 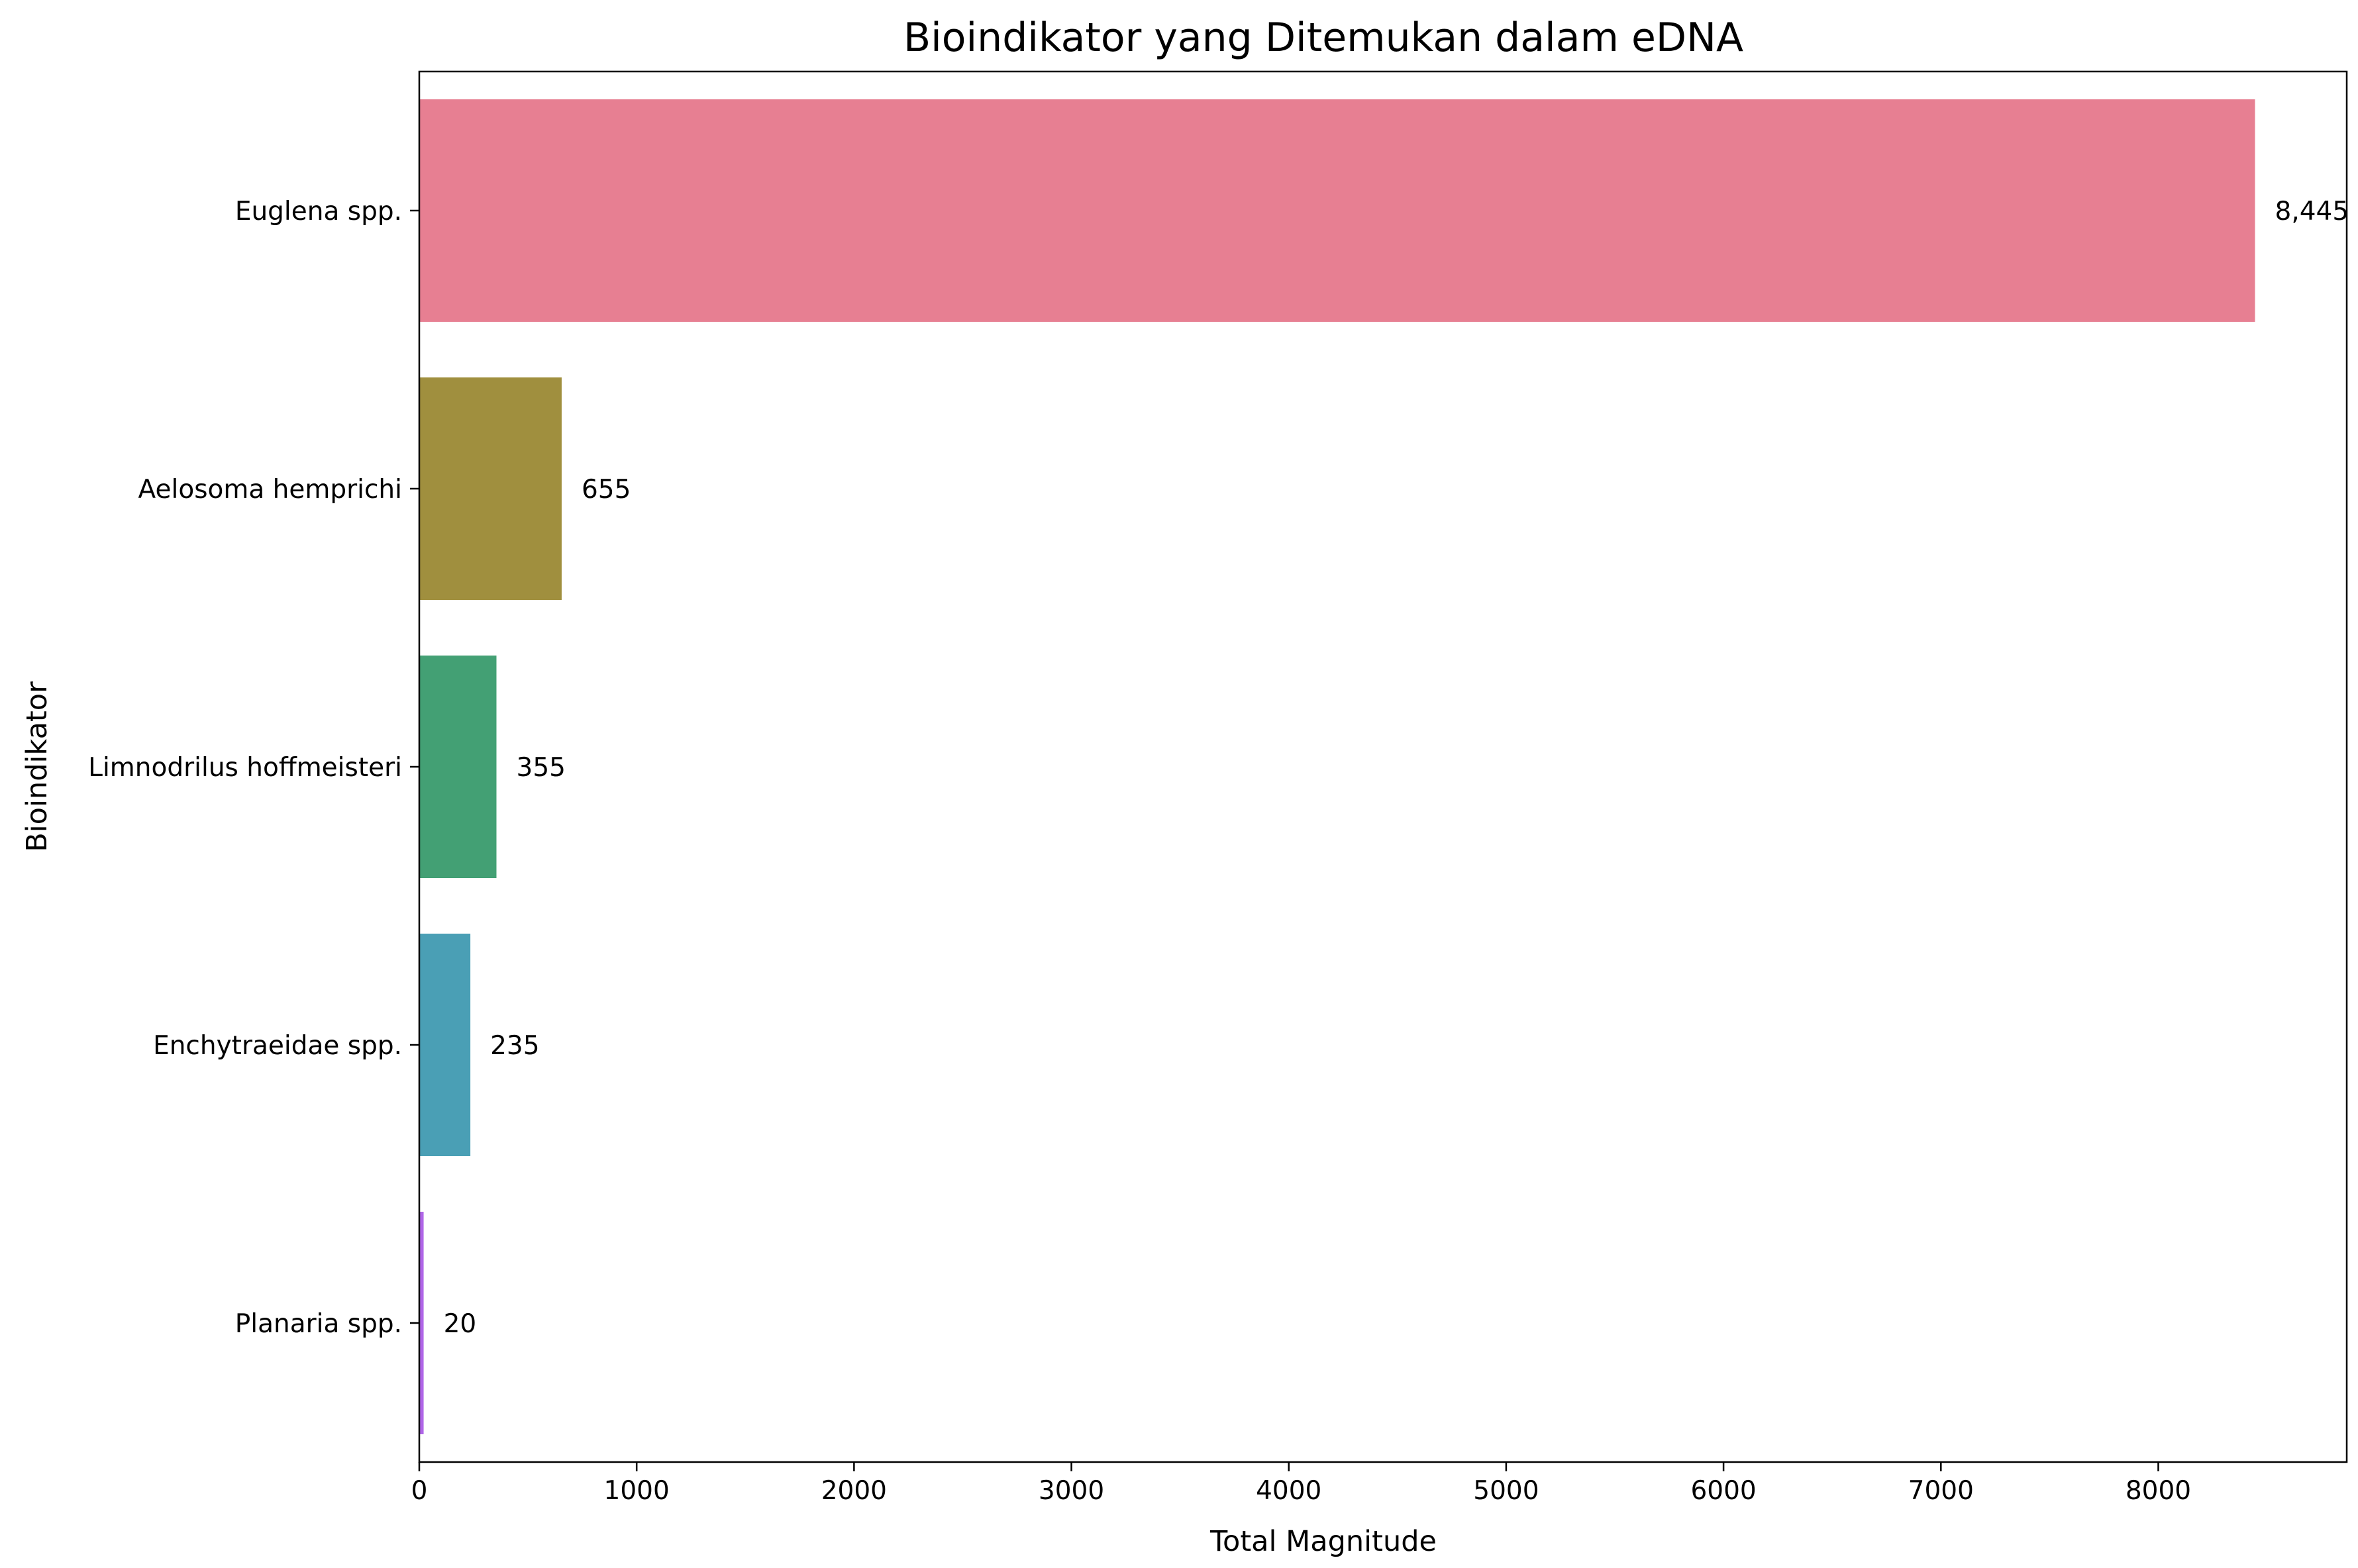 What do you see at coordinates (2158, 1491) in the screenshot?
I see `x-tick-label: 8000` at bounding box center [2158, 1491].